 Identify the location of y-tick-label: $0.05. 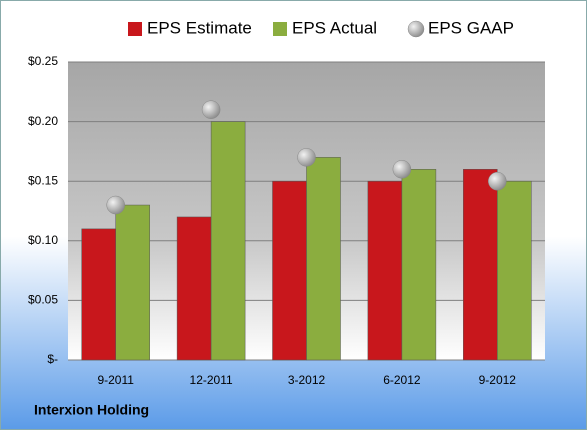
(43, 300).